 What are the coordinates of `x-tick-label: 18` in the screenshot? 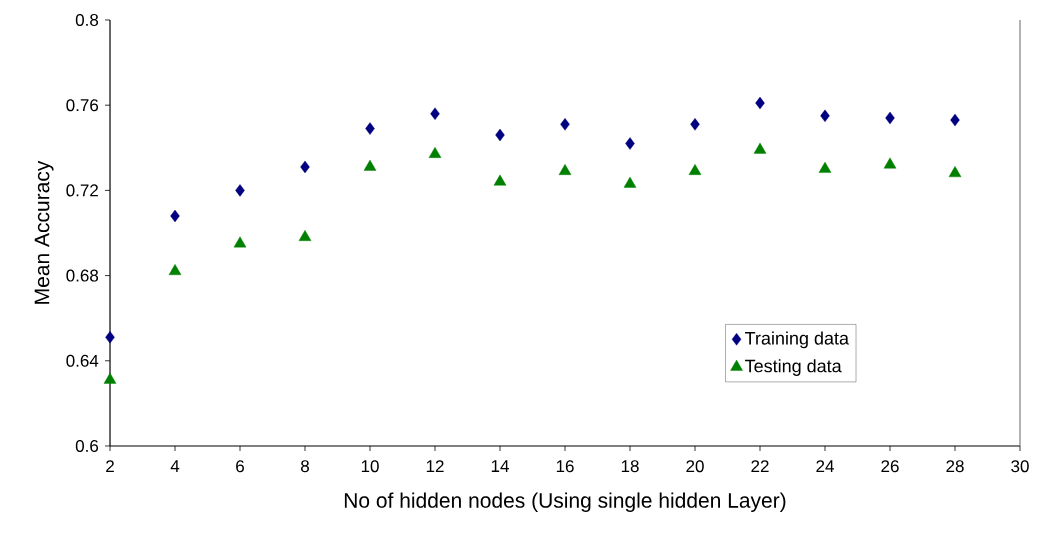 It's located at (630, 466).